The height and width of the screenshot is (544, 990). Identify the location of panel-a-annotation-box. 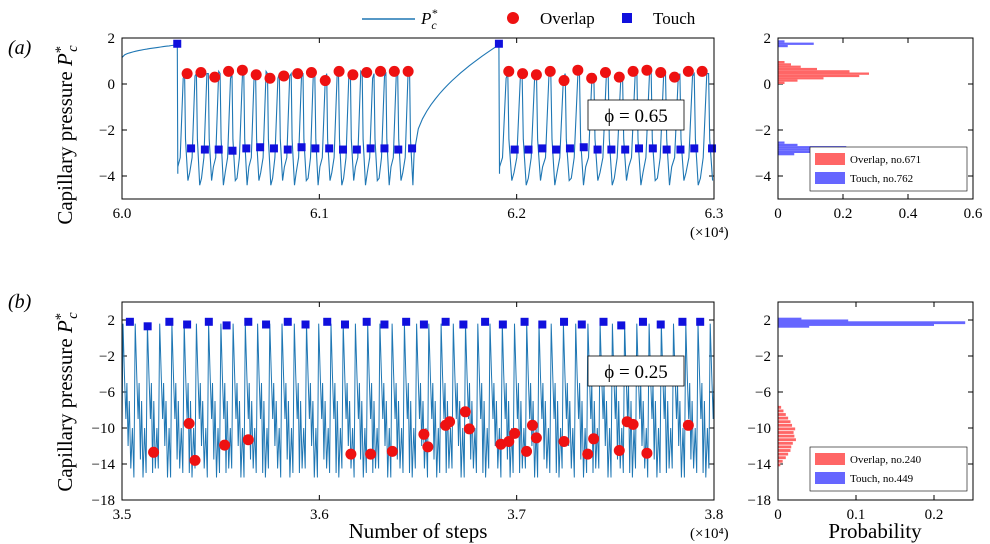
(636, 115).